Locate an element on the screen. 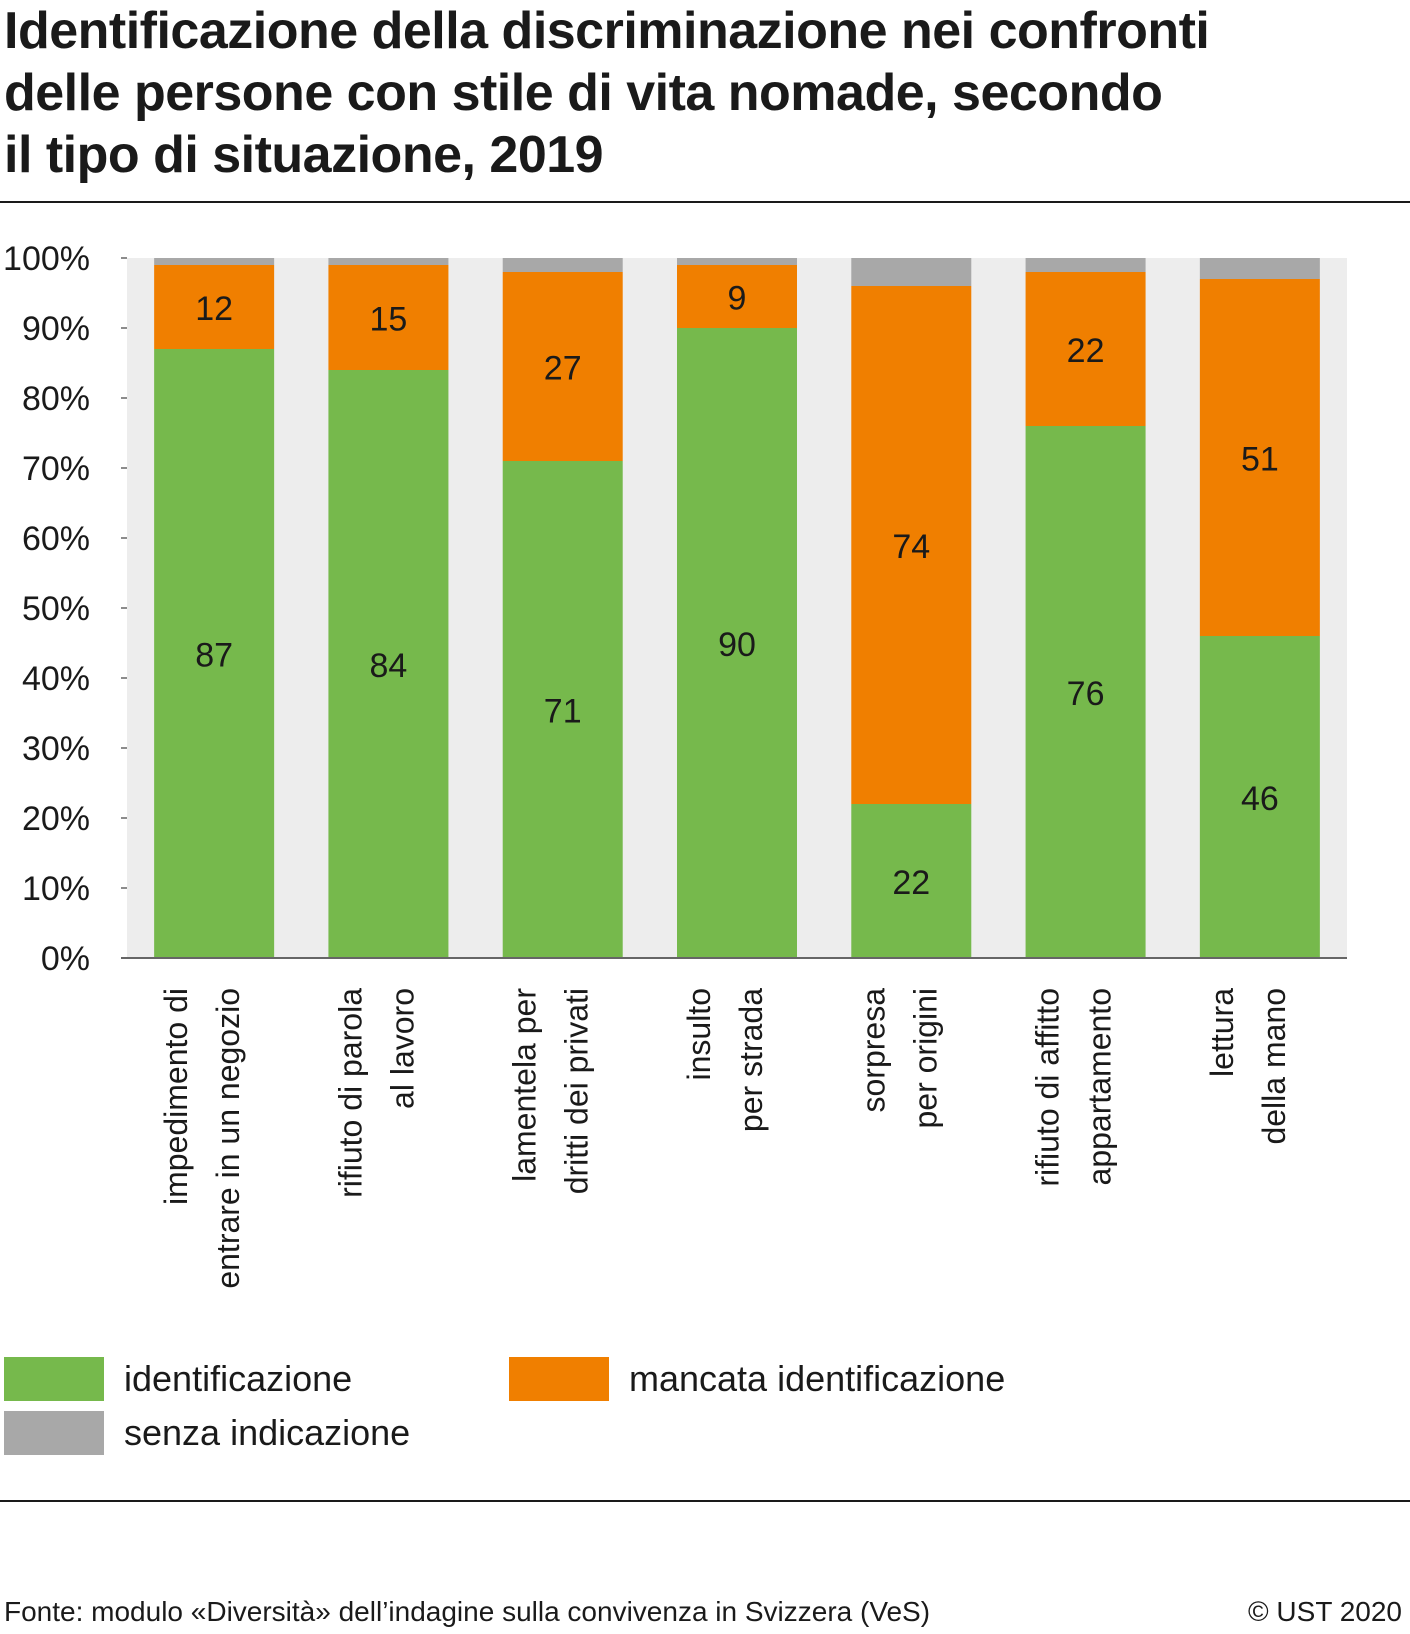 The image size is (1410, 1634). data-label: 84 is located at coordinates (389, 666).